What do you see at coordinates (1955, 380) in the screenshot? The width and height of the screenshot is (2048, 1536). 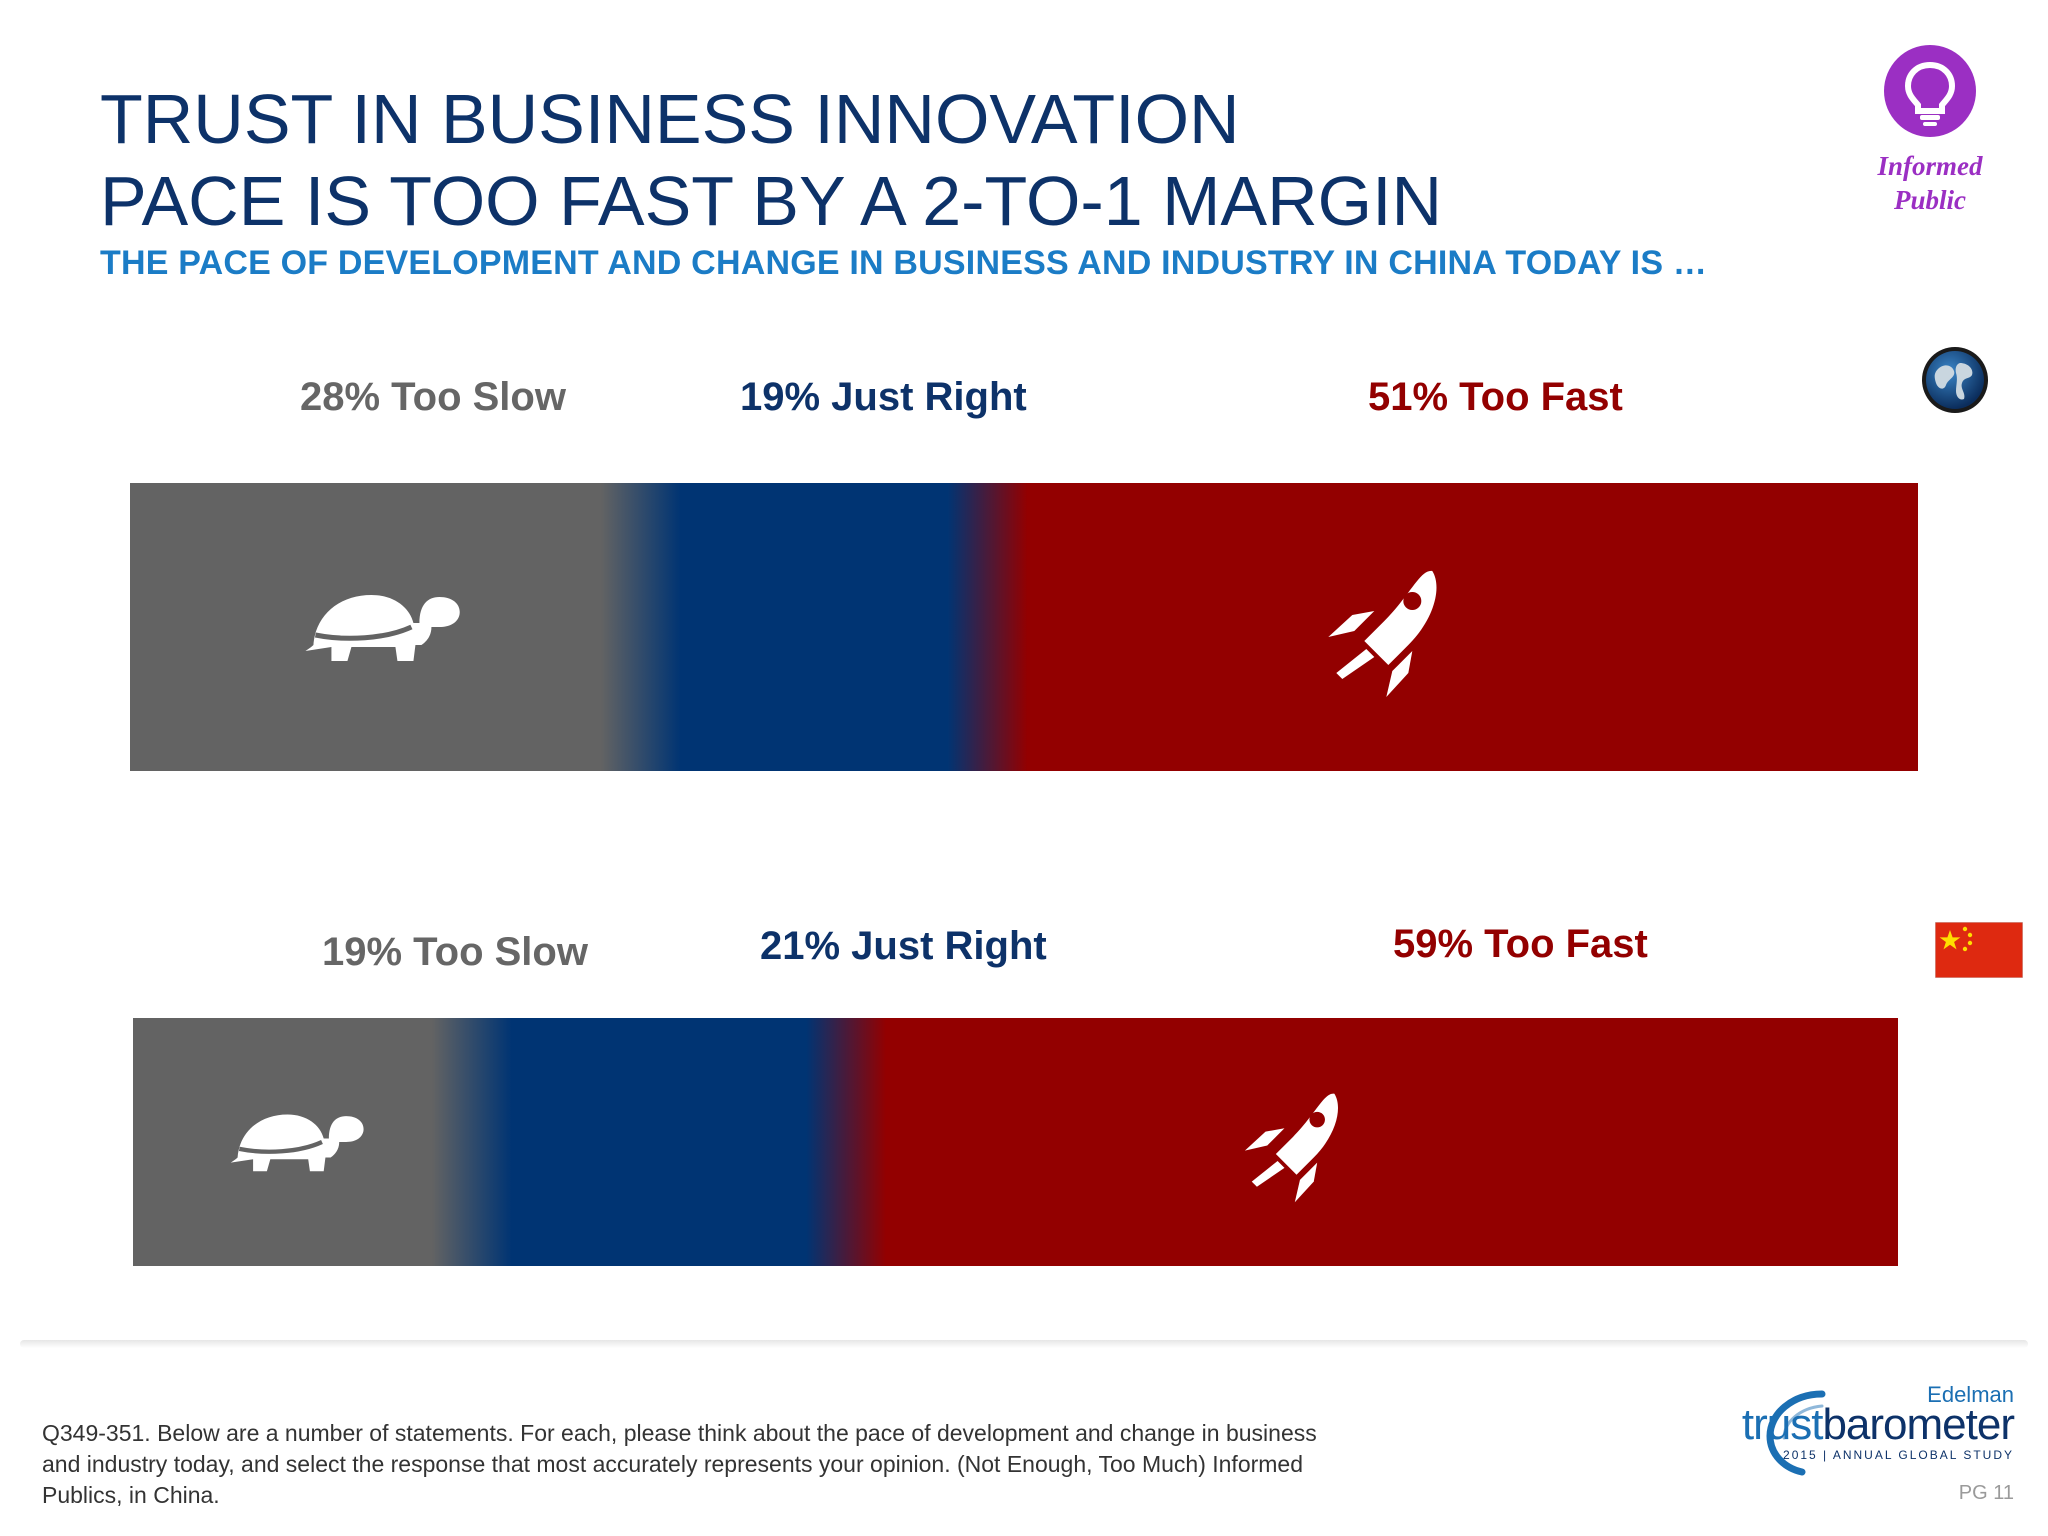 I see `globe-icon` at bounding box center [1955, 380].